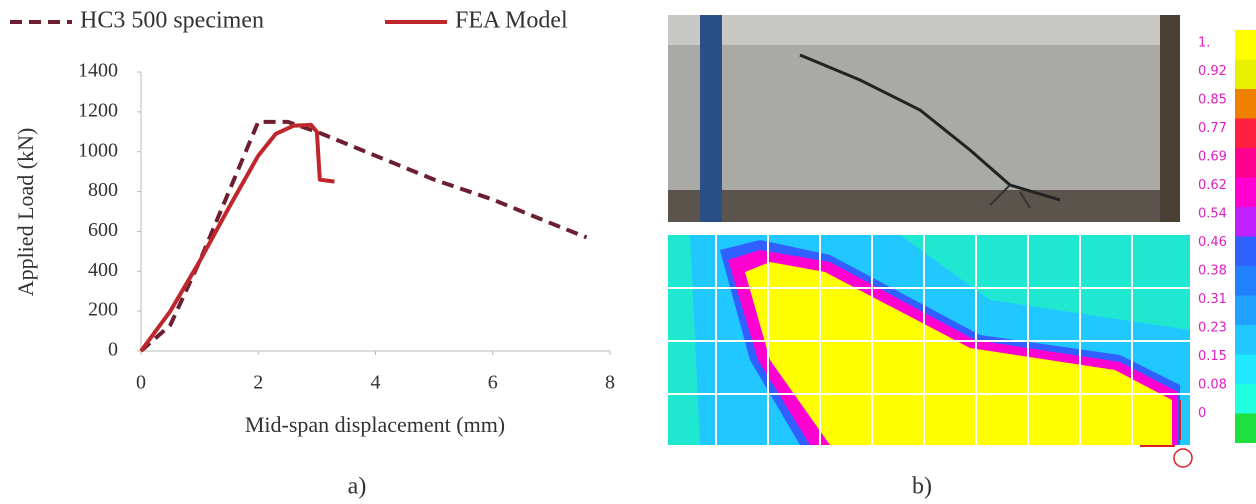 This screenshot has height=504, width=1256. Describe the element at coordinates (103, 190) in the screenshot. I see `y-tick-label: 800` at that location.